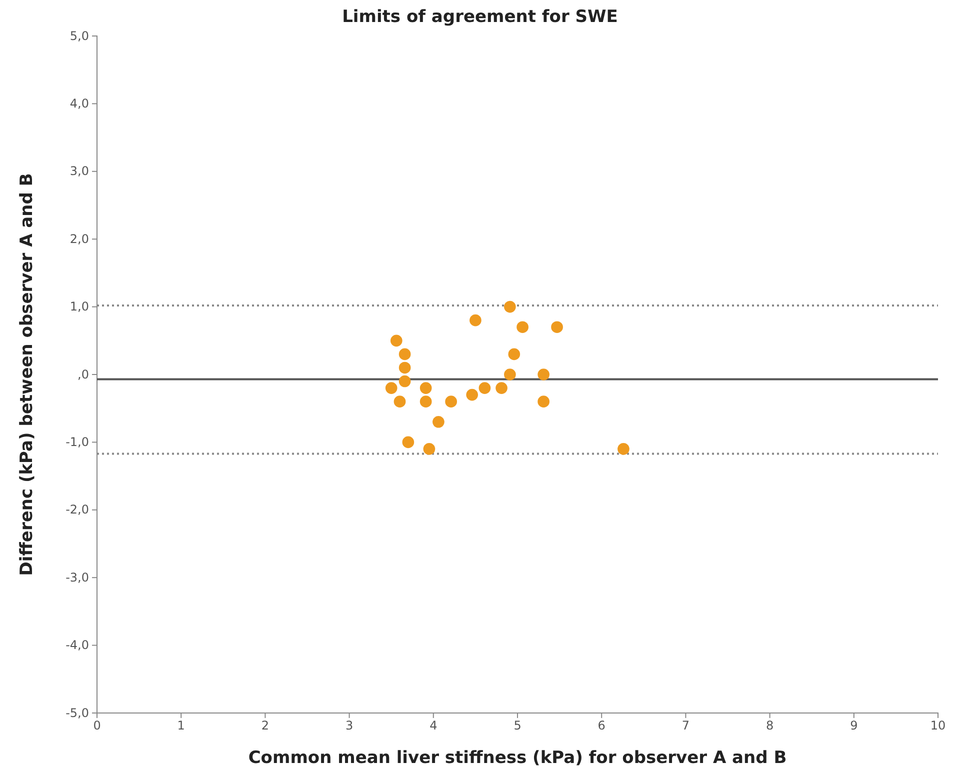 This screenshot has width=958, height=776. Describe the element at coordinates (518, 725) in the screenshot. I see `x-tick-label: 5` at that location.